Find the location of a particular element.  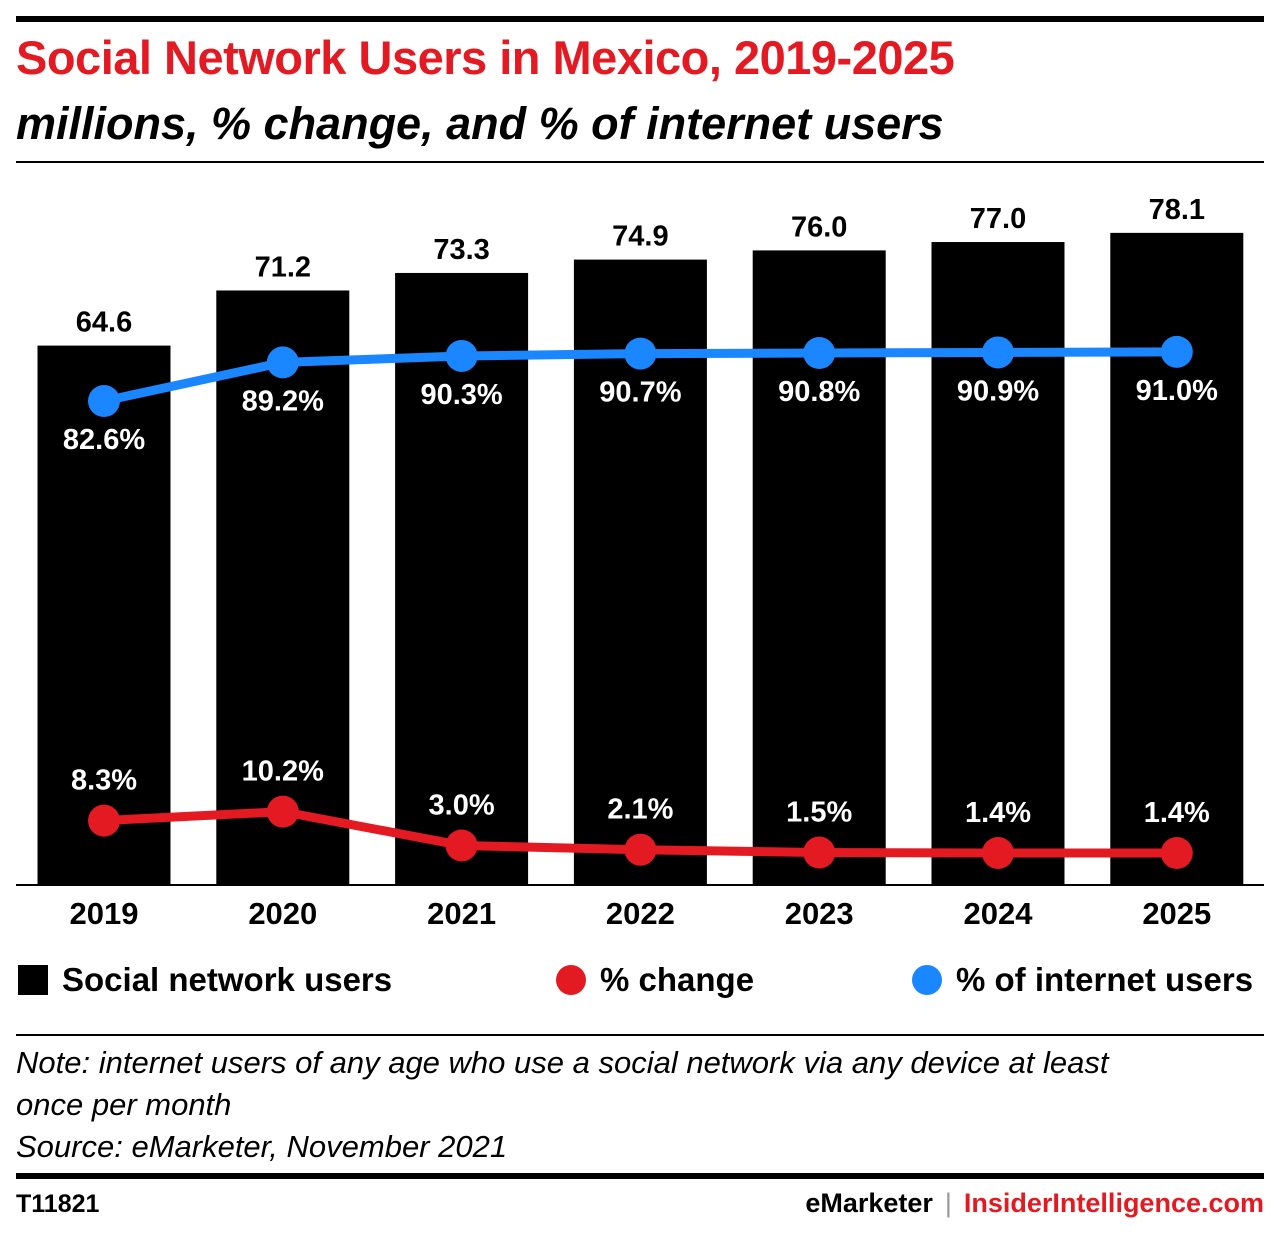

data-label-percent-change: 1.5% is located at coordinates (819, 813).